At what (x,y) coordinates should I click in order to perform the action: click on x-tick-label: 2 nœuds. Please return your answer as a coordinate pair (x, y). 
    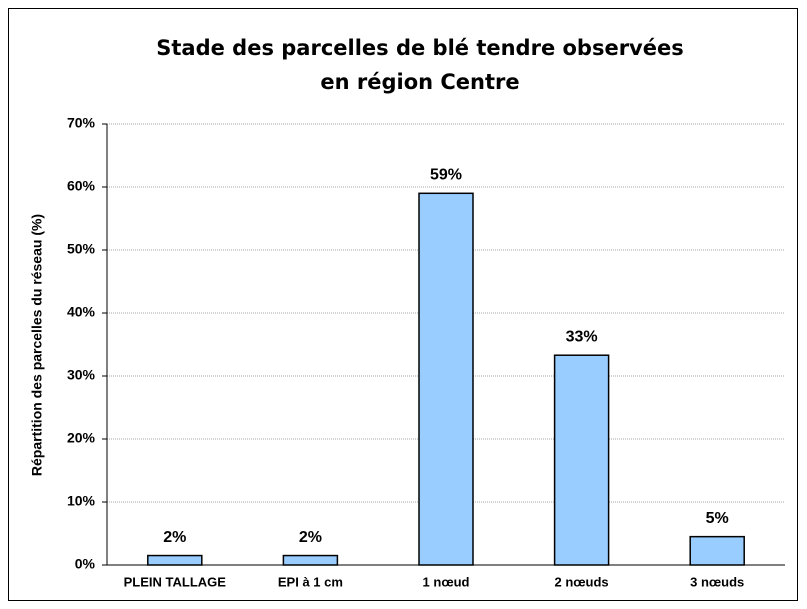
    Looking at the image, I should click on (582, 581).